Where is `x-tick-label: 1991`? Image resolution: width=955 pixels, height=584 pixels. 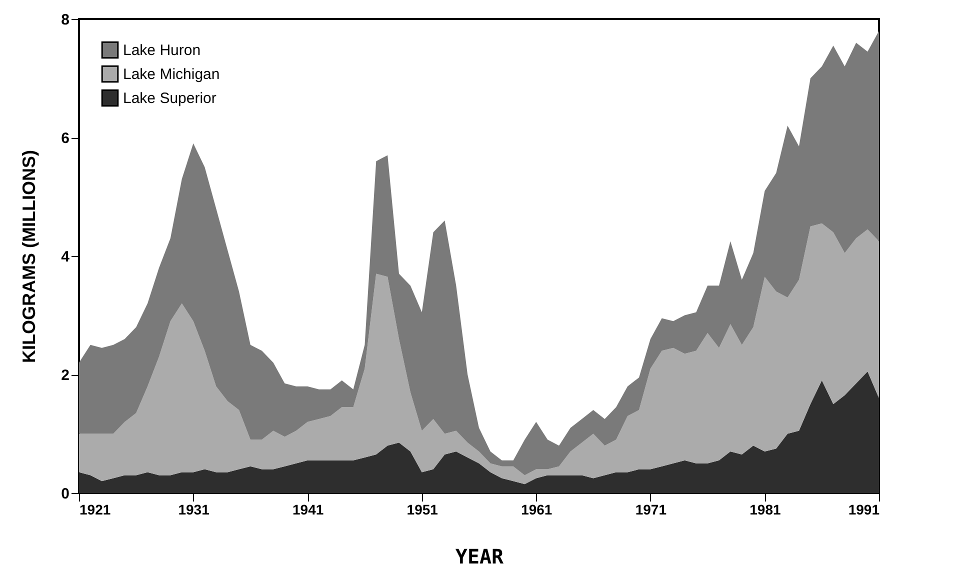 x-tick-label: 1991 is located at coordinates (864, 510).